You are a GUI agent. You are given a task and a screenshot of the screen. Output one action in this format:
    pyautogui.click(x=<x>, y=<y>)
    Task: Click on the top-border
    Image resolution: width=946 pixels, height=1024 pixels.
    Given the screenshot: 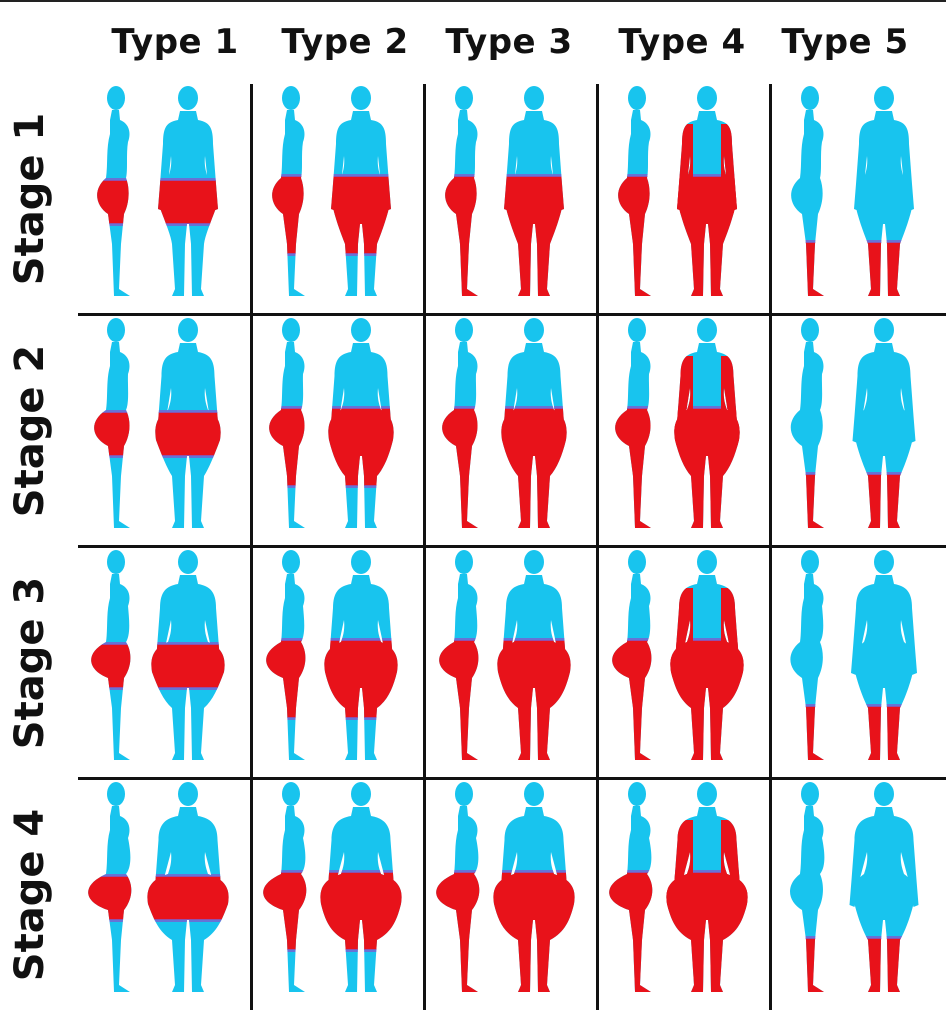 What is the action you would take?
    pyautogui.click(x=473, y=1)
    